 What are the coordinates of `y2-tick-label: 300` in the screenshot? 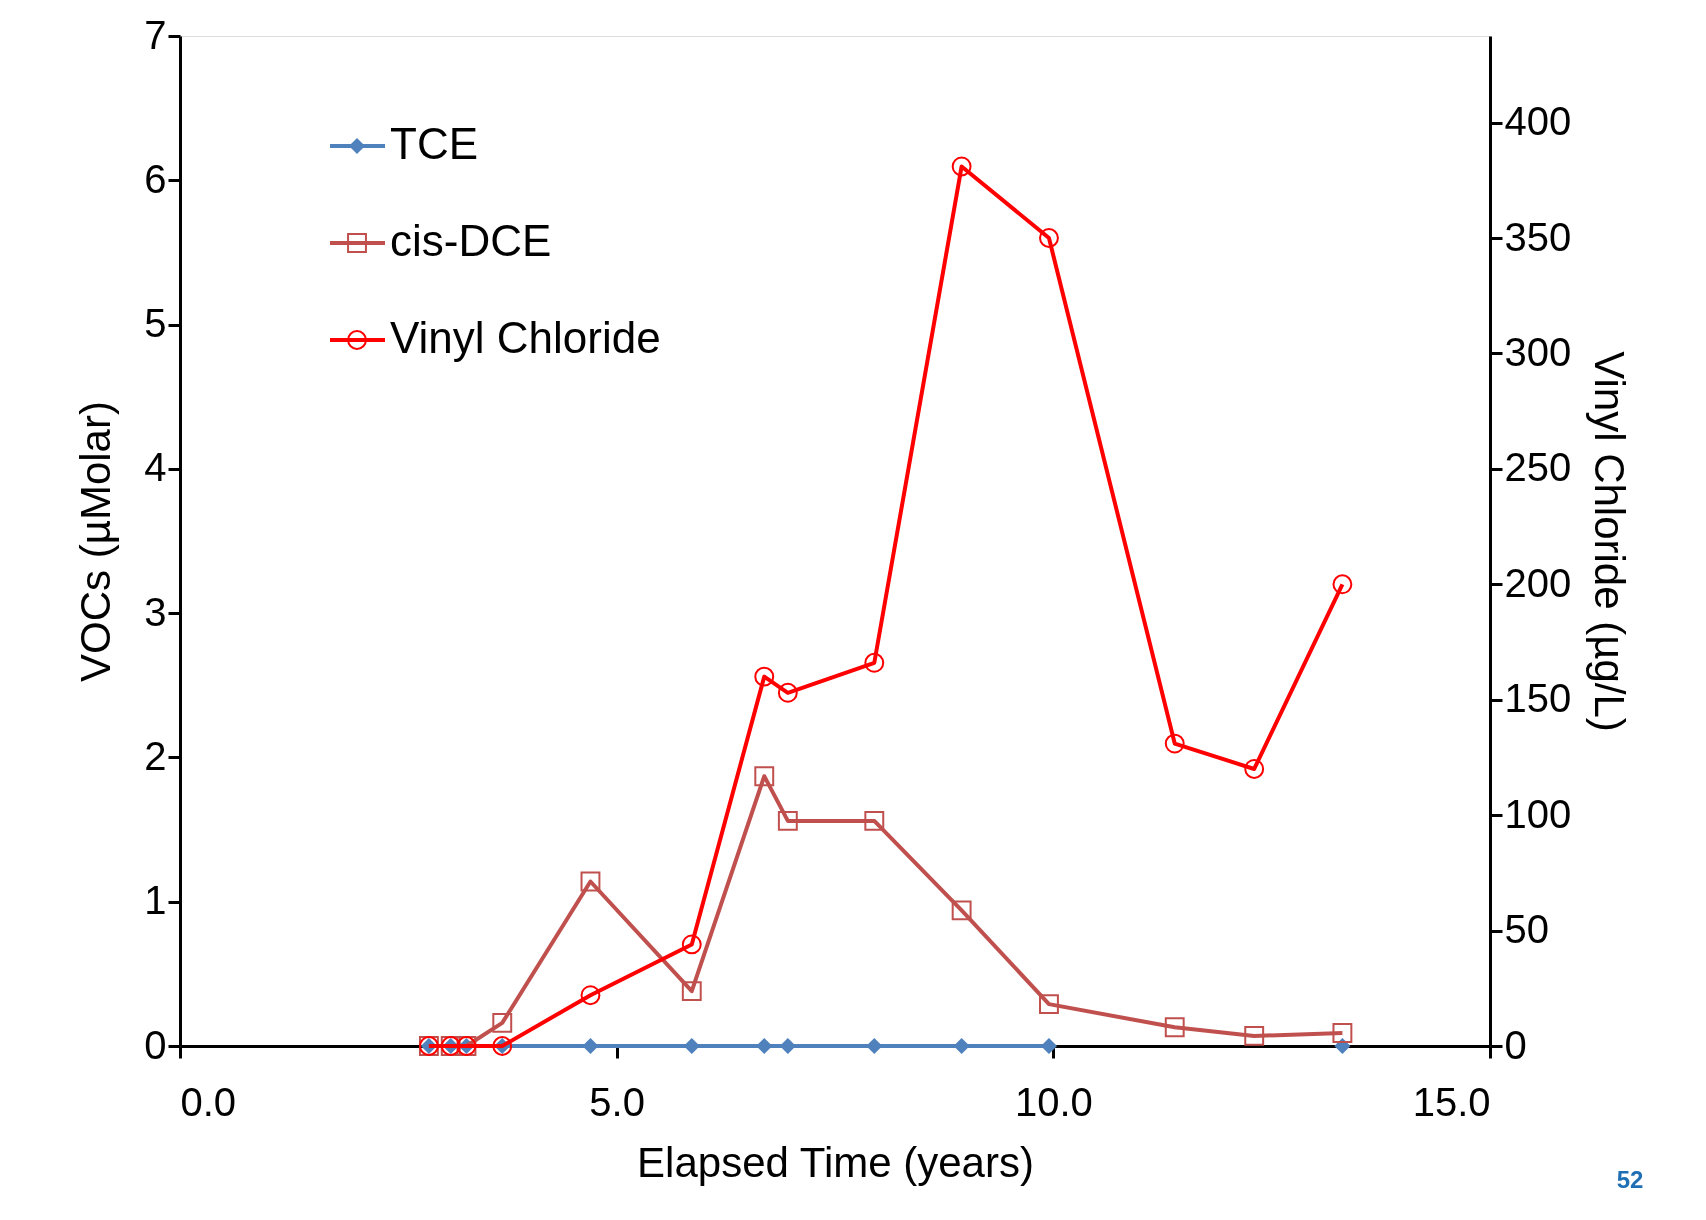 It's located at (1538, 351).